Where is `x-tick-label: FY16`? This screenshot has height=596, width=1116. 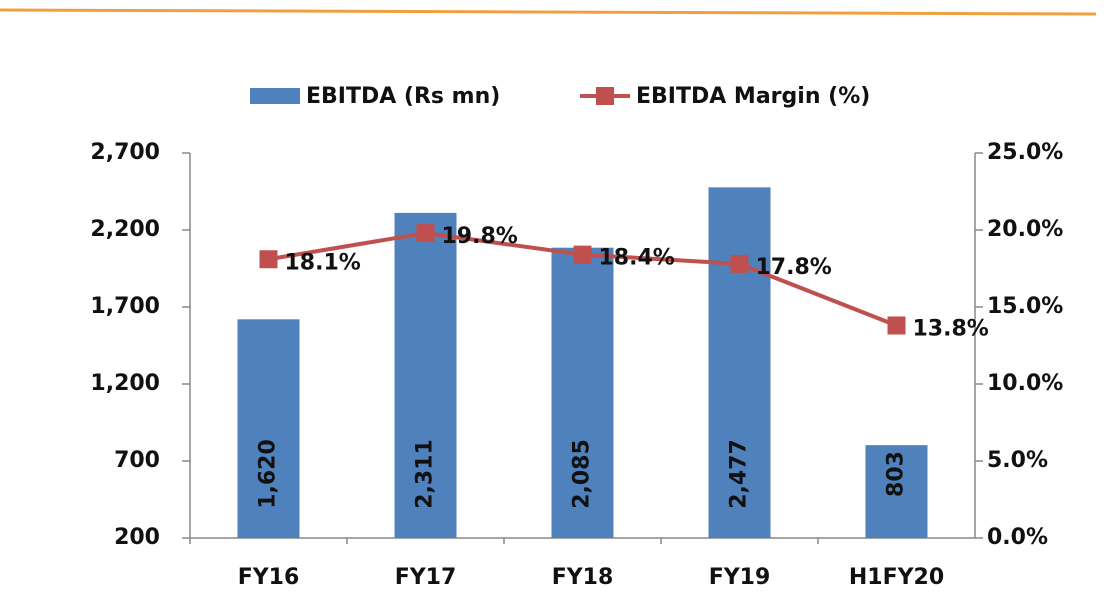 x-tick-label: FY16 is located at coordinates (269, 577).